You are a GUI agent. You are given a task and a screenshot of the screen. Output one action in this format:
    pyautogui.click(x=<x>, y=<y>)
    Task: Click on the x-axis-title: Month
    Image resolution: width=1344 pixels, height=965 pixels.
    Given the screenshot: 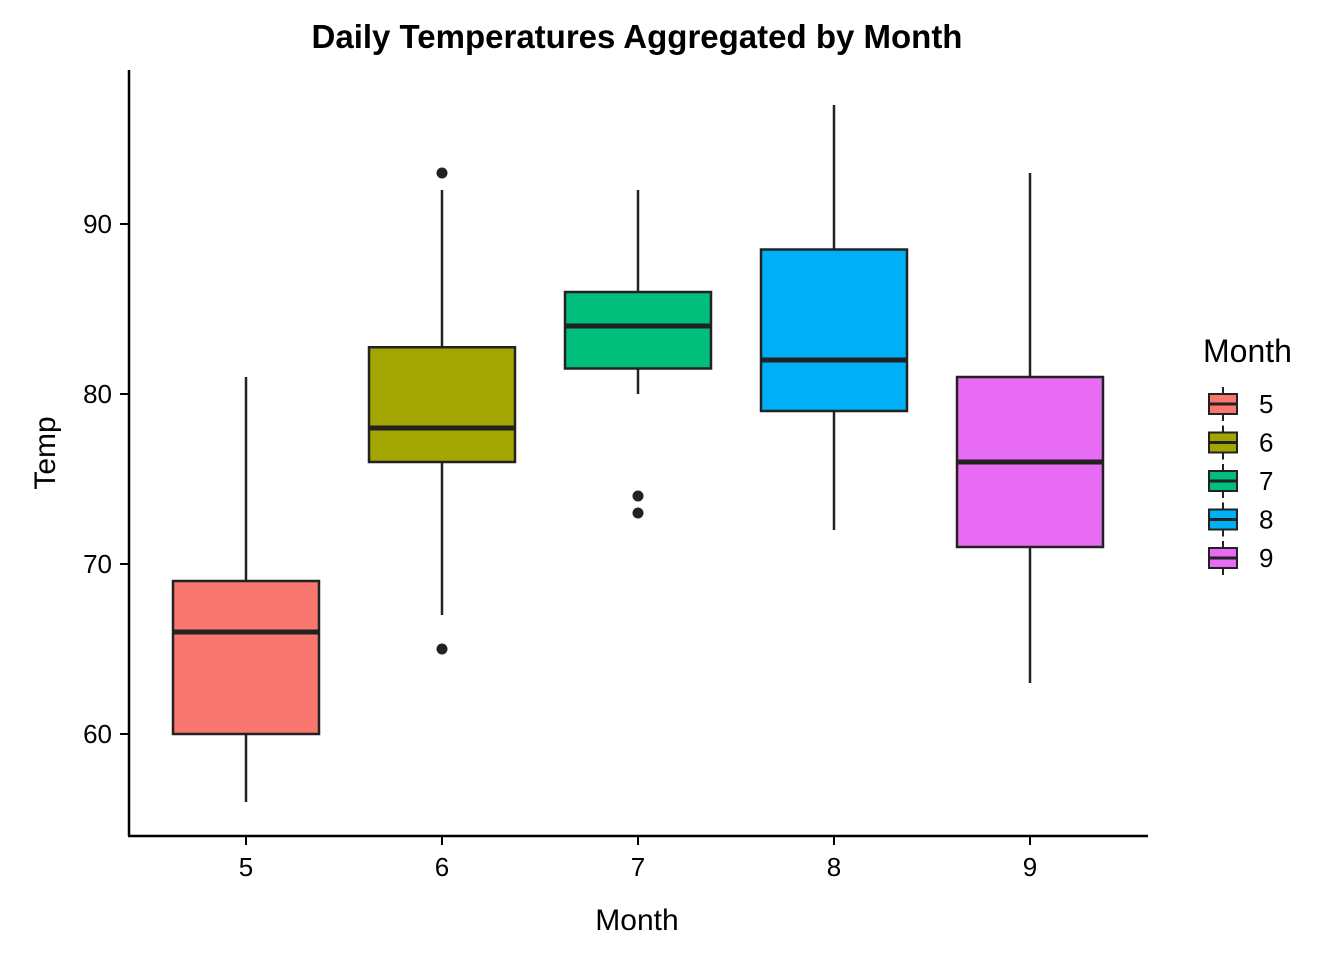 What is the action you would take?
    pyautogui.click(x=636, y=920)
    